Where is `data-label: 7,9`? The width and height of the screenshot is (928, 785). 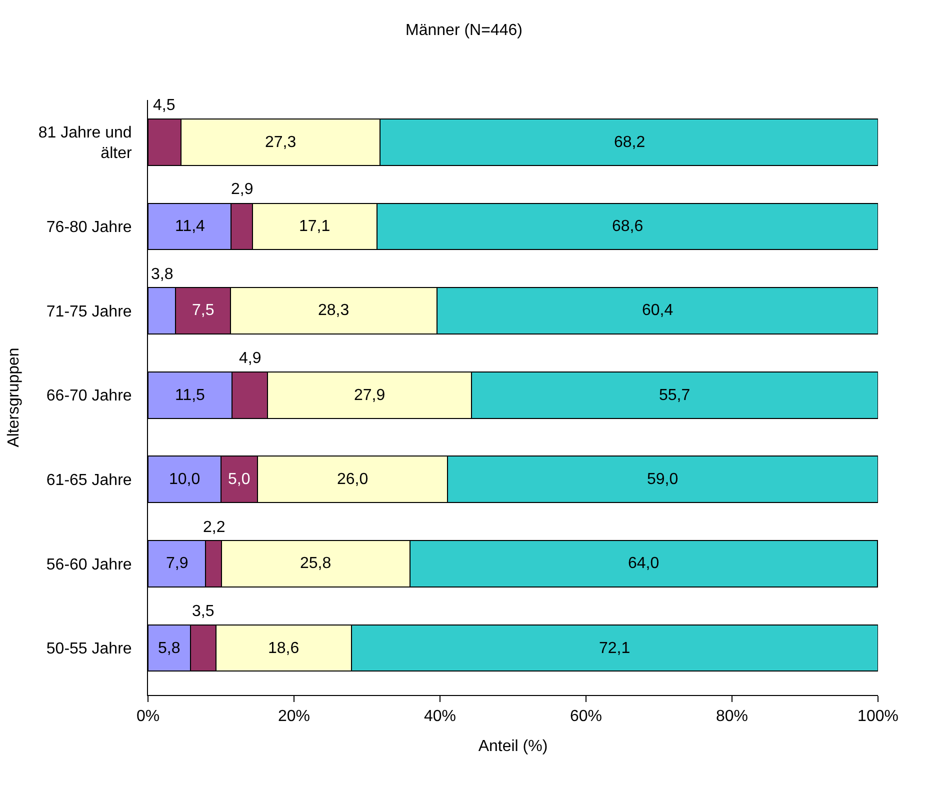
data-label: 7,9 is located at coordinates (177, 563).